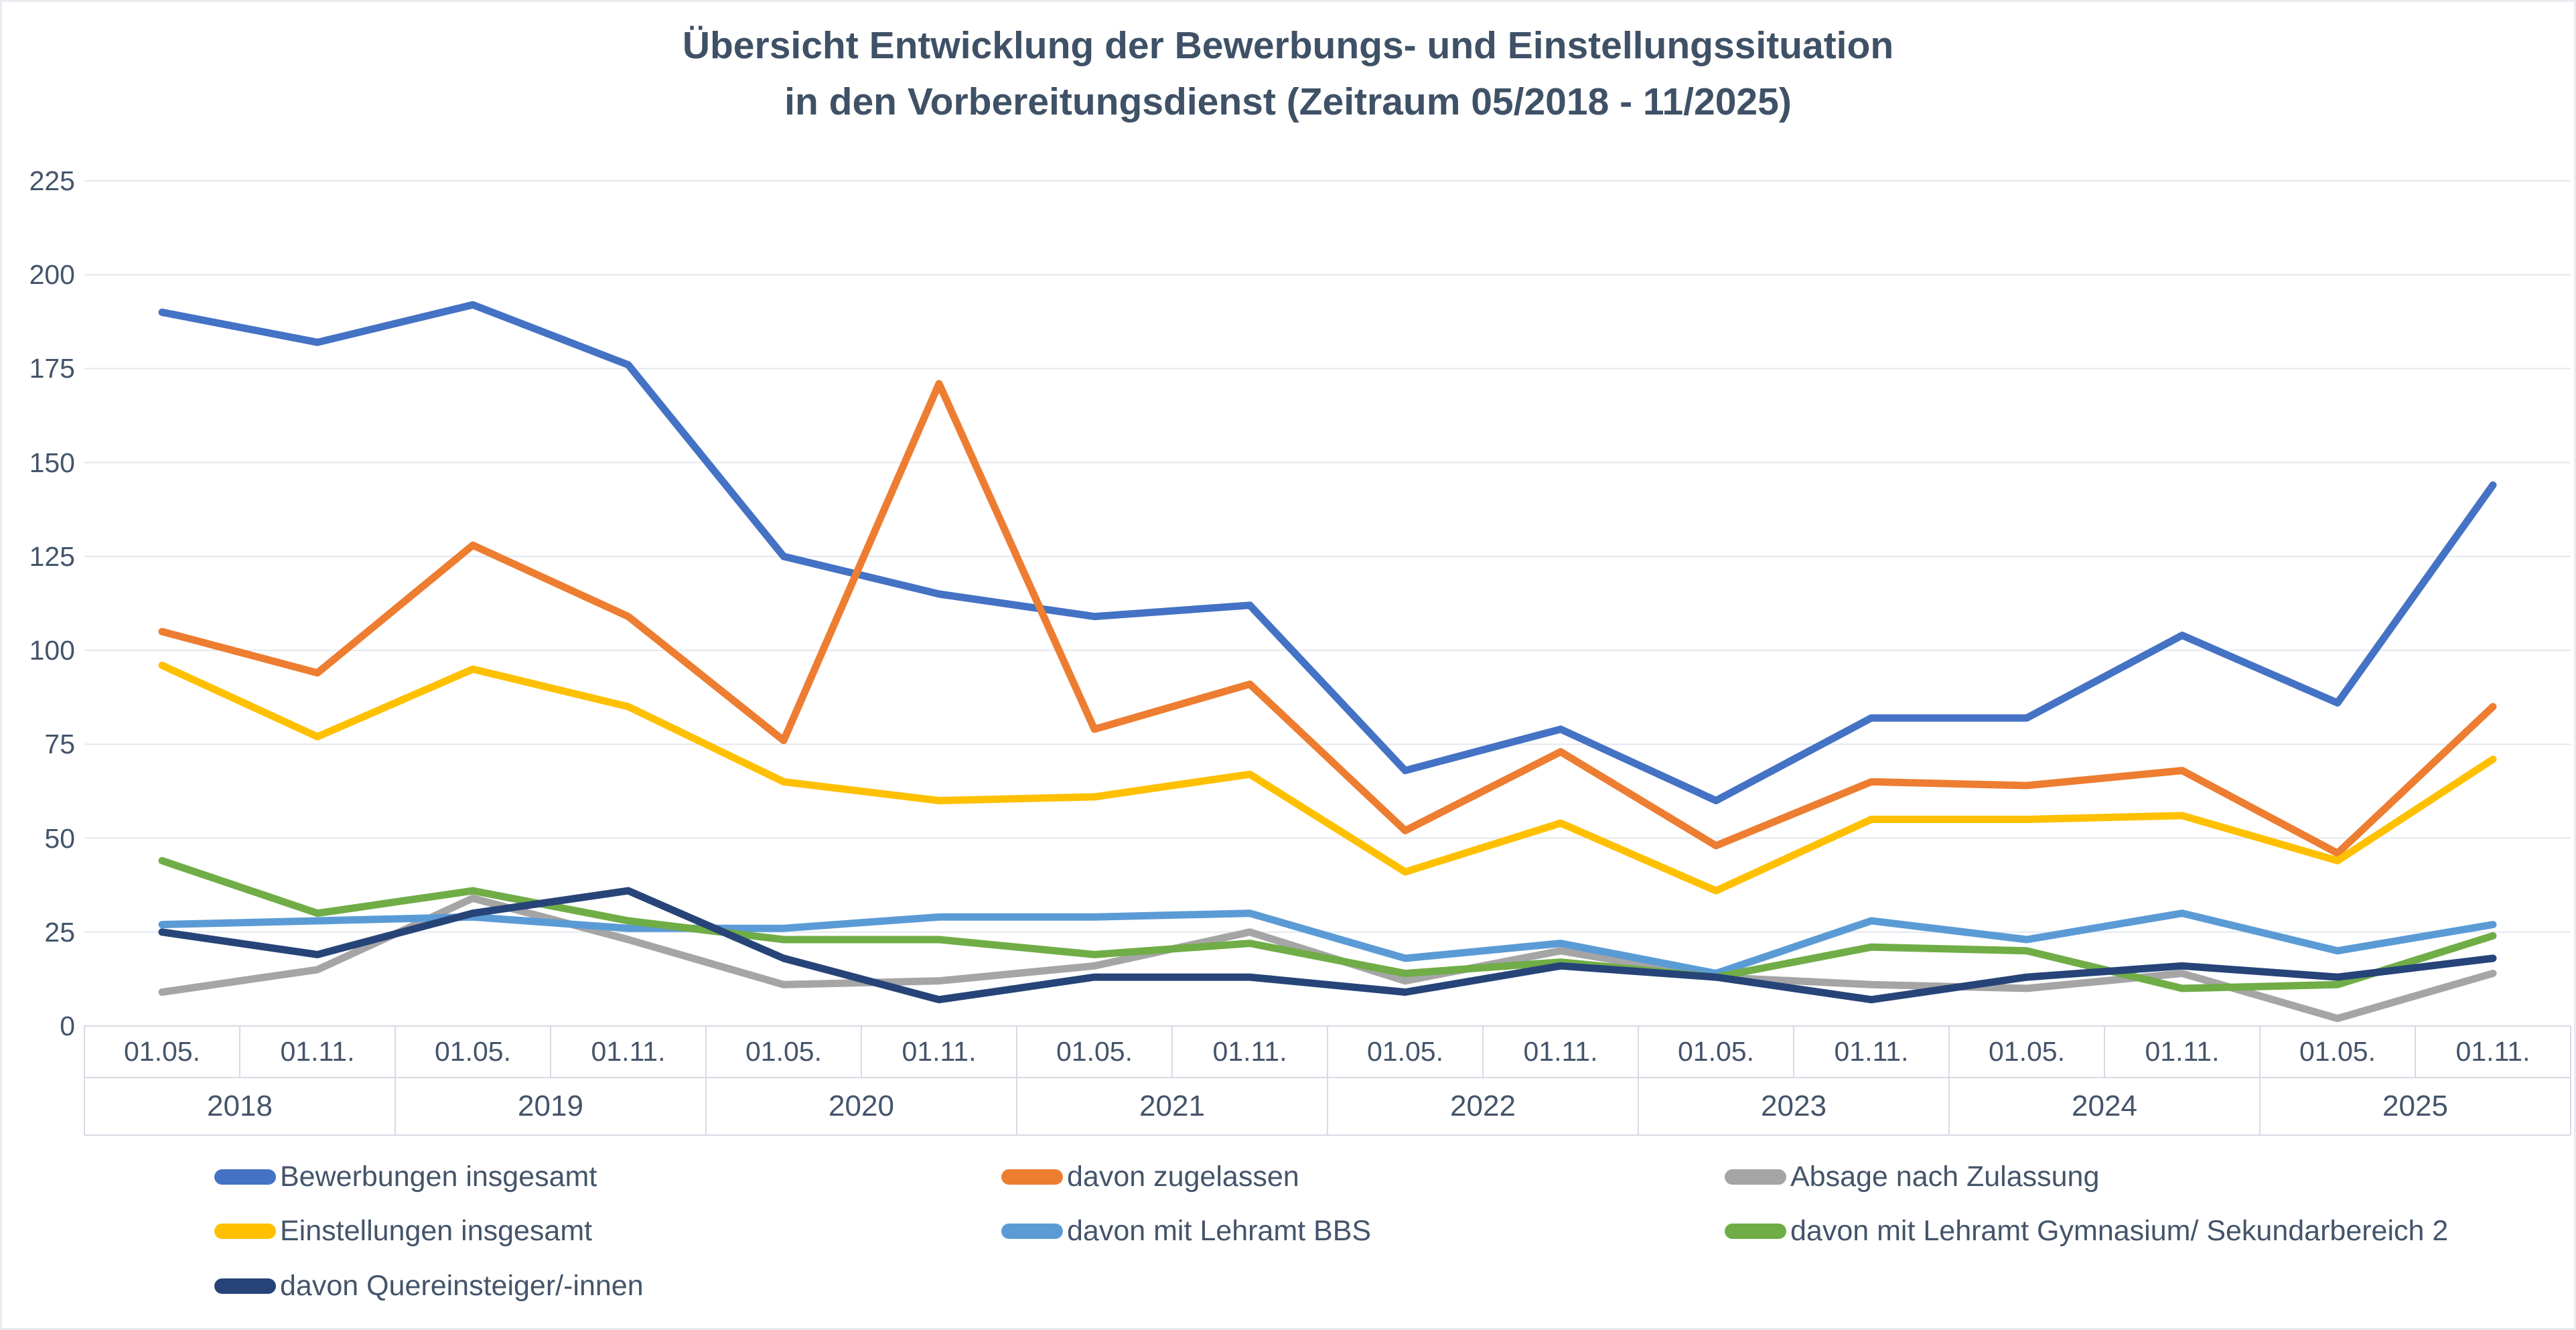 This screenshot has width=2576, height=1330. I want to click on y-axis-tick-label: 50, so click(59, 838).